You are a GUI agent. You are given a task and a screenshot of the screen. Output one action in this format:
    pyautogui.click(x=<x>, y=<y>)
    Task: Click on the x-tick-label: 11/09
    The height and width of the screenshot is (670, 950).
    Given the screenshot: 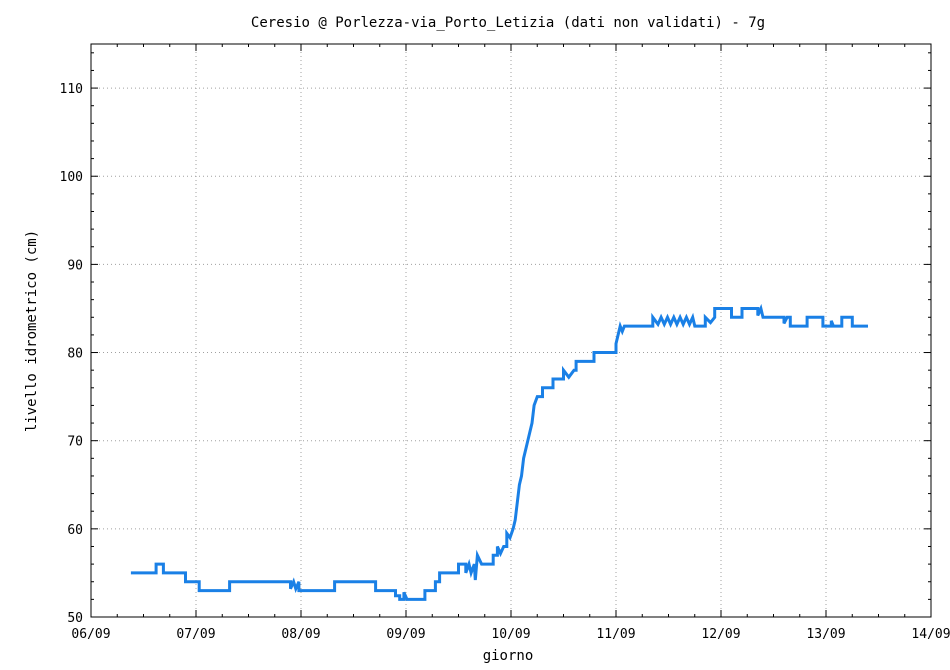 What is the action you would take?
    pyautogui.click(x=615, y=634)
    